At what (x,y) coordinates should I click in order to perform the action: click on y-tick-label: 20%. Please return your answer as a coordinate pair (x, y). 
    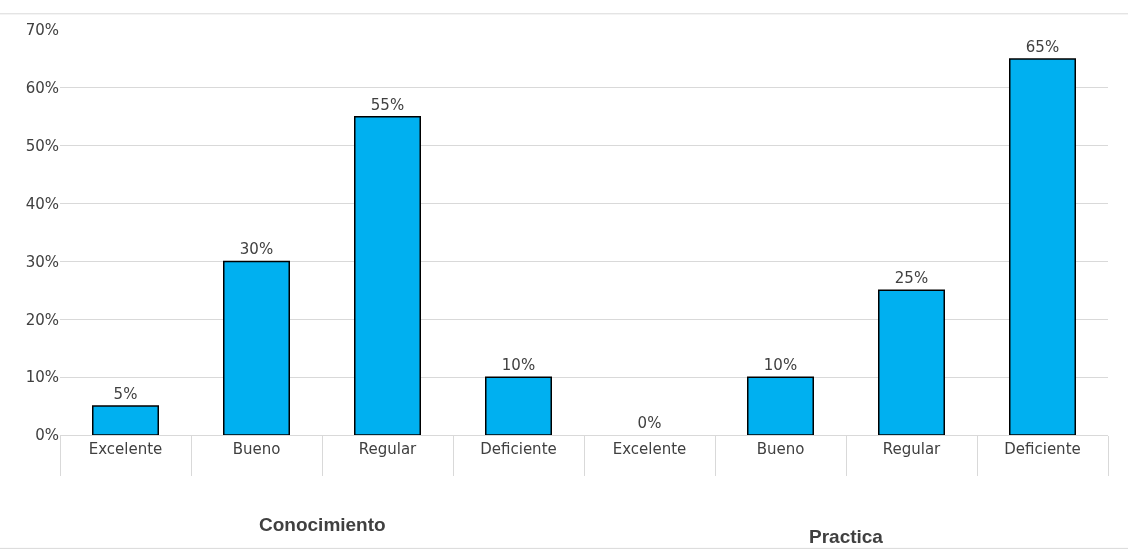
    Looking at the image, I should click on (42, 319).